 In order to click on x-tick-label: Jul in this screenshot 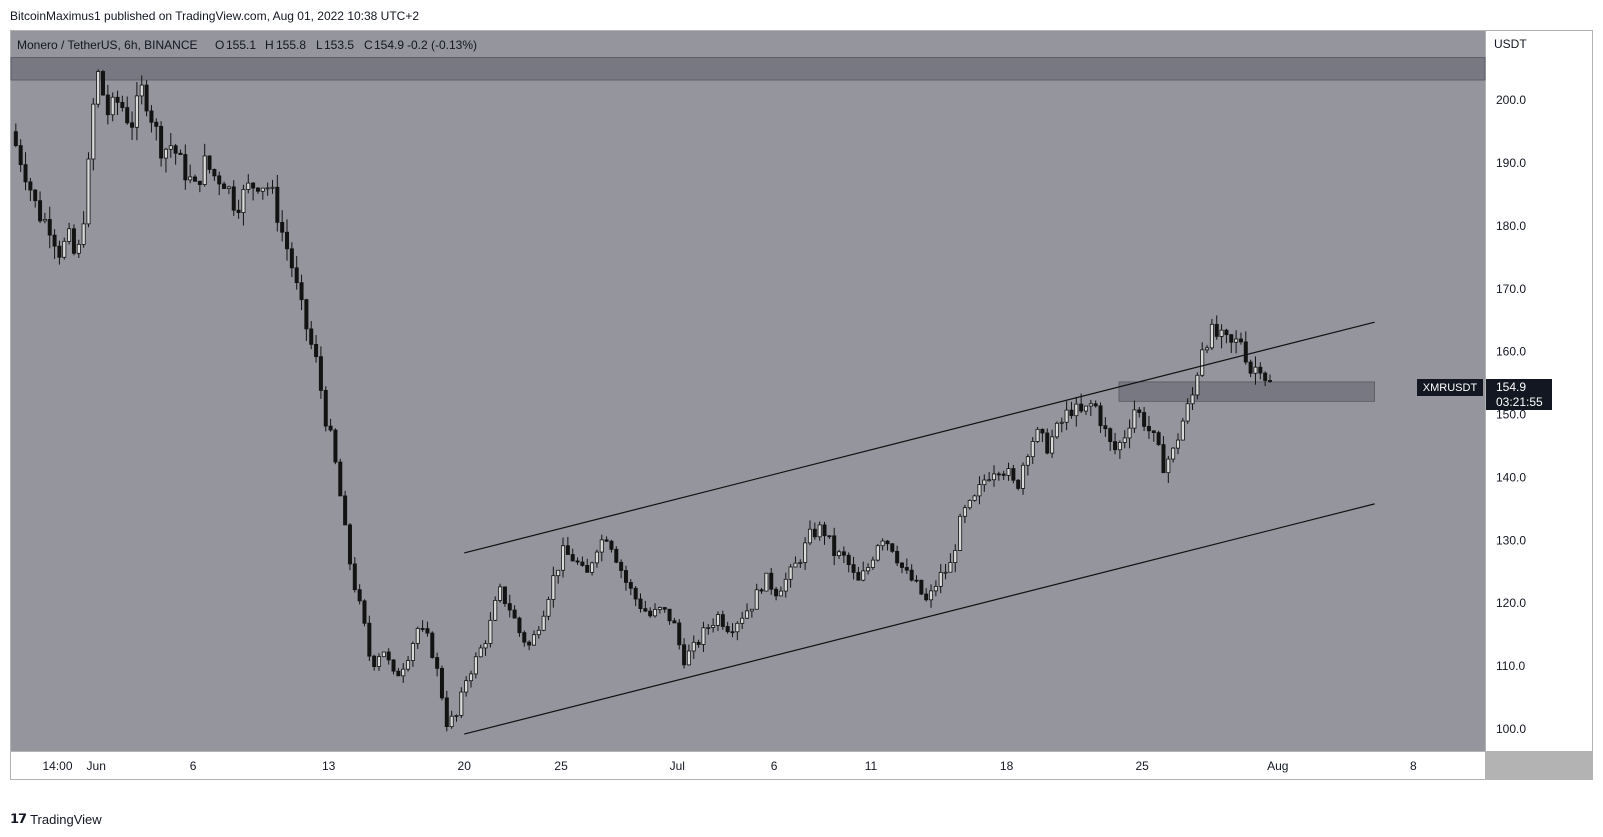, I will do `click(677, 766)`.